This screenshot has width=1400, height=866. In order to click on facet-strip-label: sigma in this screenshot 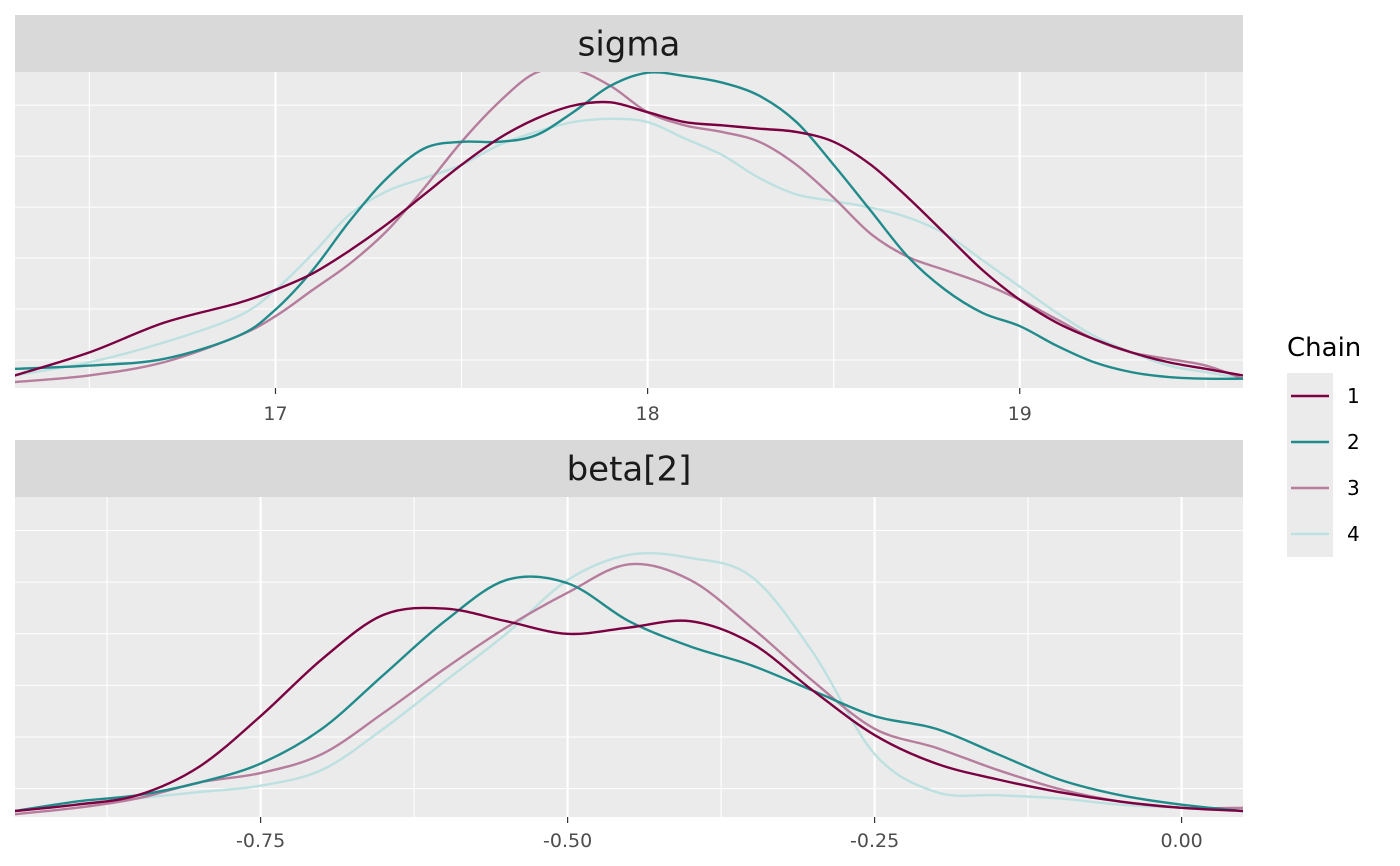, I will do `click(629, 45)`.